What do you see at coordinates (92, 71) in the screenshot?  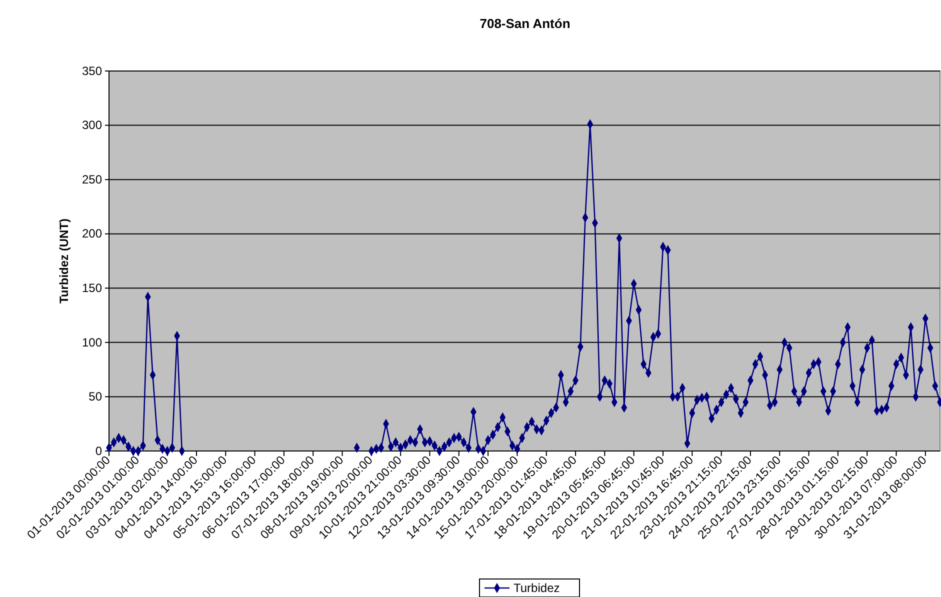 I see `y-tick-label: 350` at bounding box center [92, 71].